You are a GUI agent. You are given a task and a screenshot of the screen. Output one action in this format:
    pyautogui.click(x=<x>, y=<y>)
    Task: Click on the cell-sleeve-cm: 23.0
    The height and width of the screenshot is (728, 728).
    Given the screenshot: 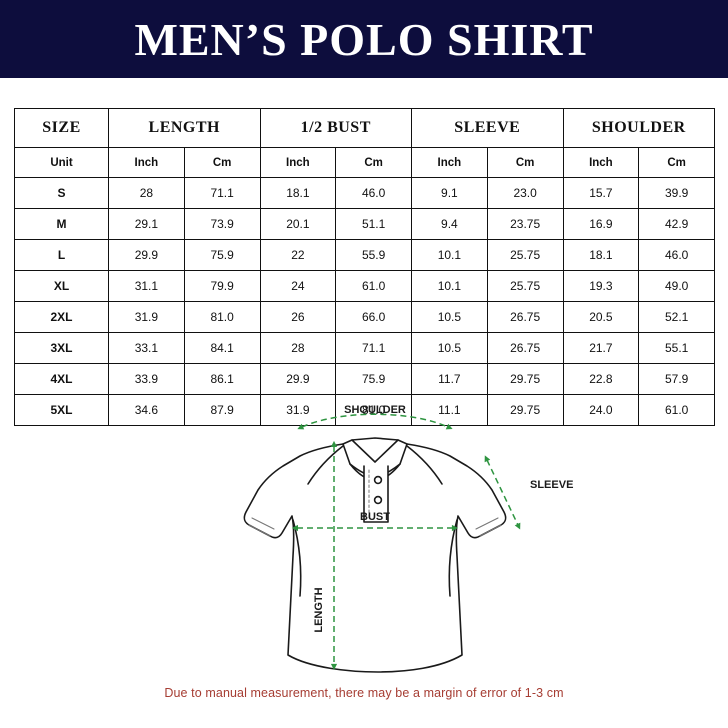 What is the action you would take?
    pyautogui.click(x=525, y=193)
    